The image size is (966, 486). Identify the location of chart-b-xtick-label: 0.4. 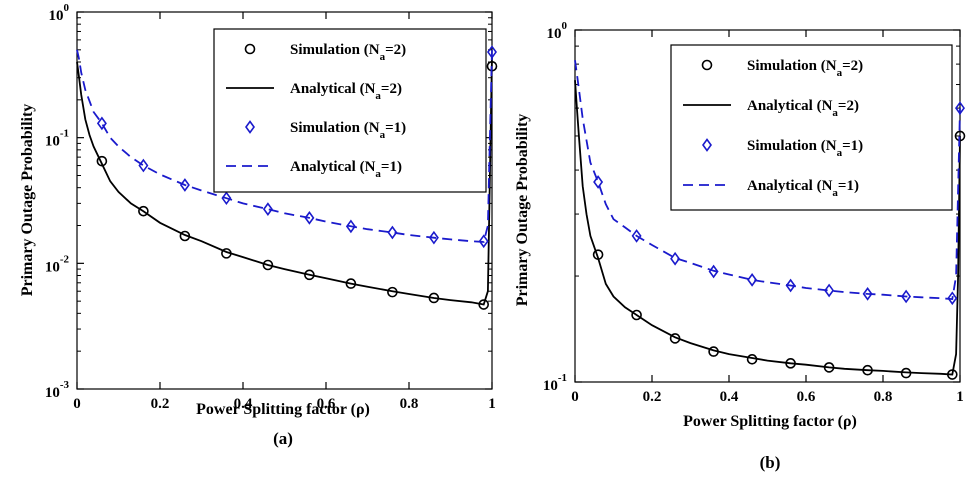
(729, 397).